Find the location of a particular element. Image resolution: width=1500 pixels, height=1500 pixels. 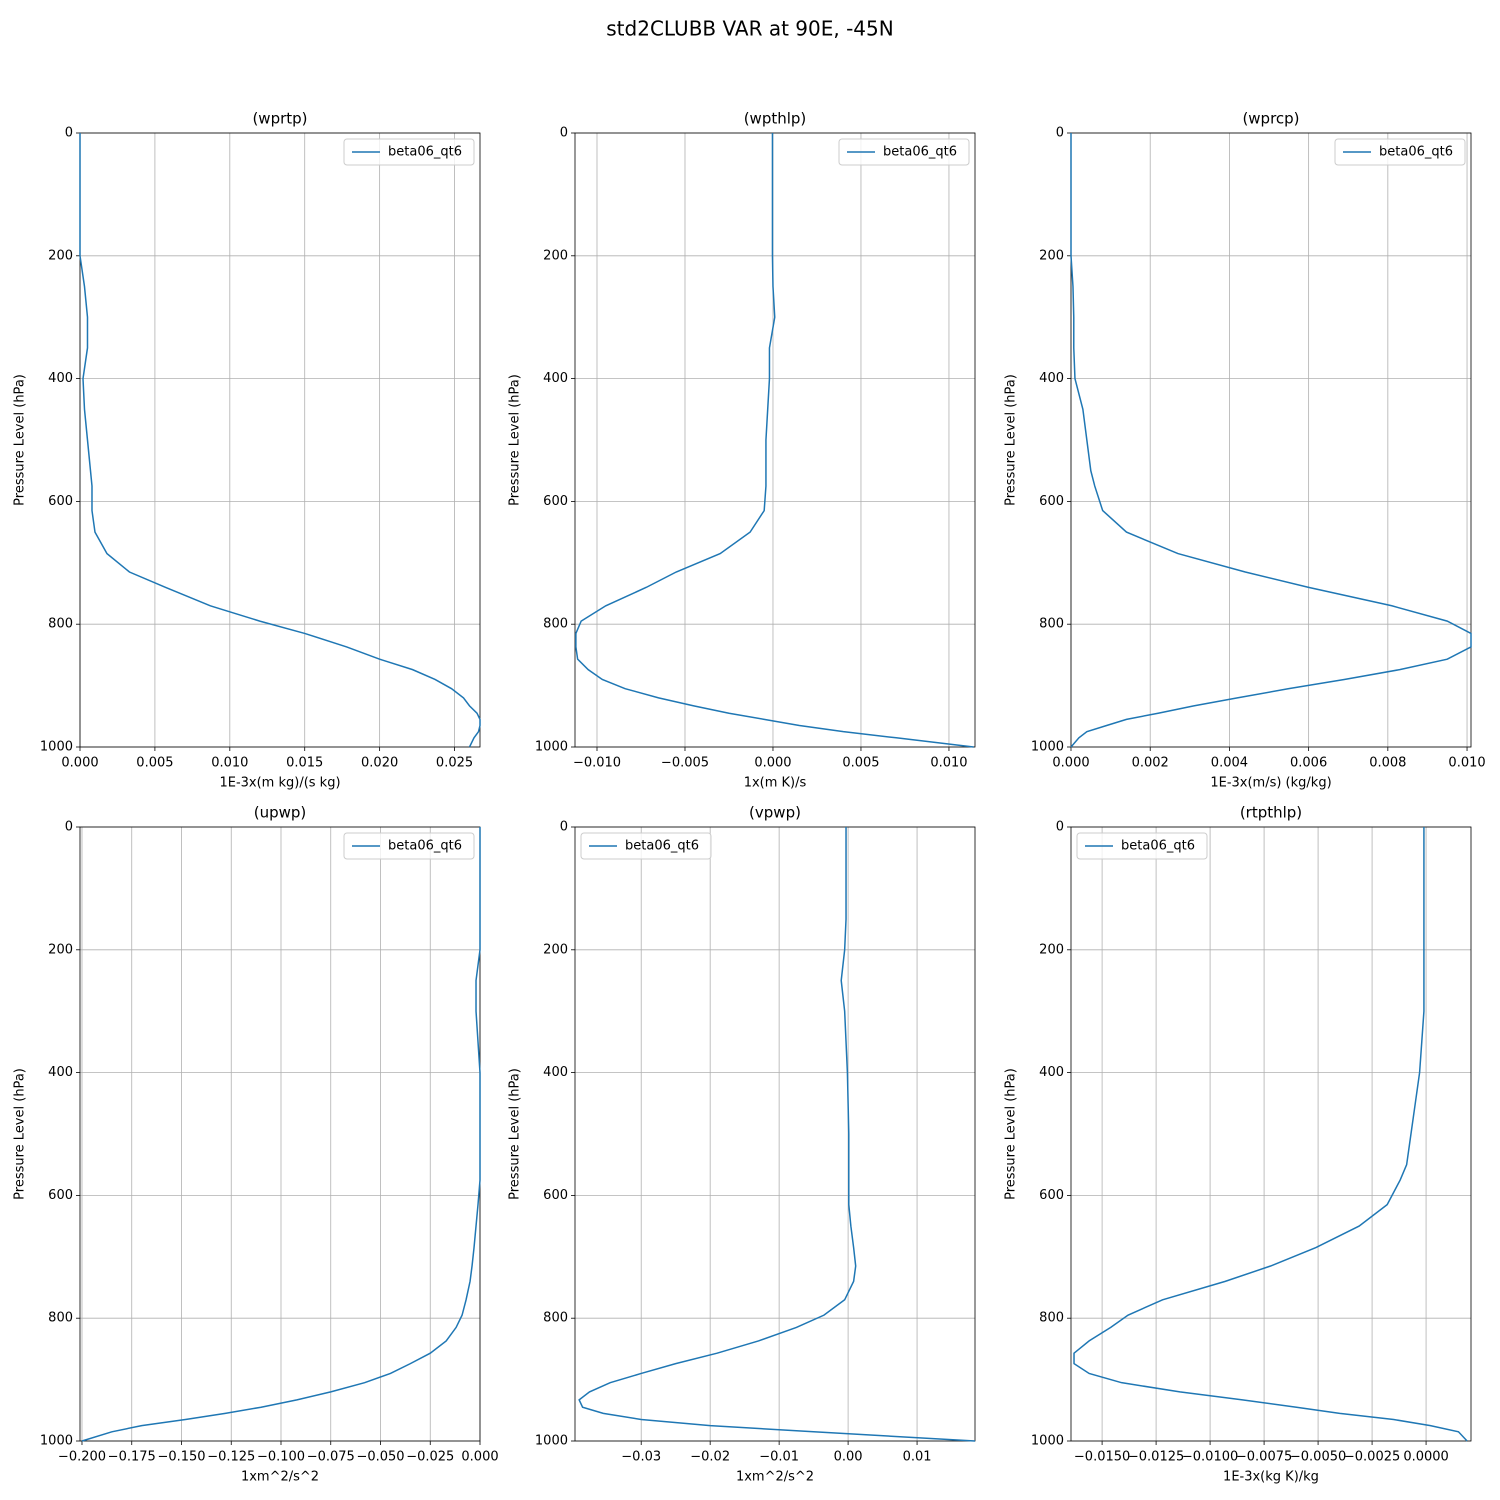

x-tick-label: −0.01 is located at coordinates (779, 1457).